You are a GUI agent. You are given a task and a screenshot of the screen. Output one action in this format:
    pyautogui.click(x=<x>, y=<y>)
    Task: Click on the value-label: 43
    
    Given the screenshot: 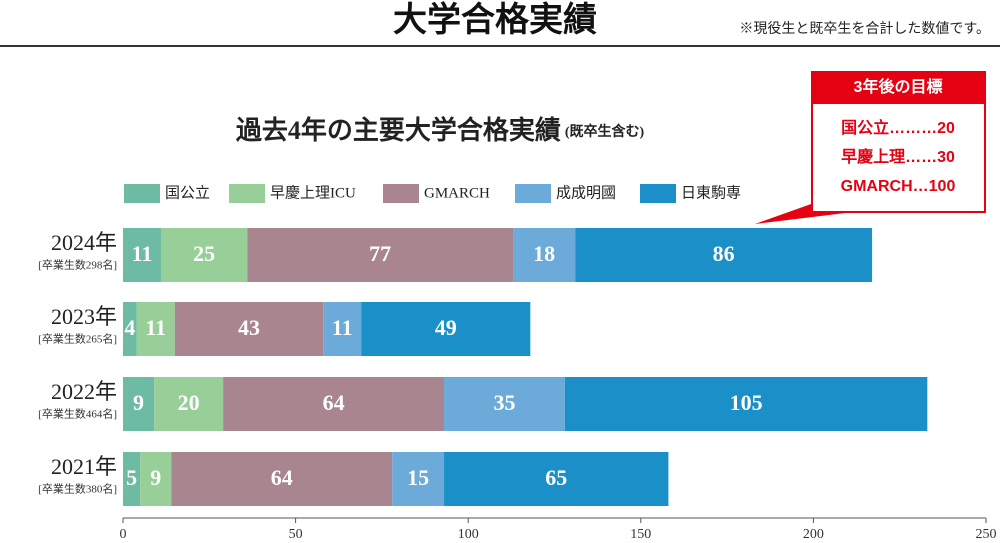 What is the action you would take?
    pyautogui.click(x=249, y=327)
    